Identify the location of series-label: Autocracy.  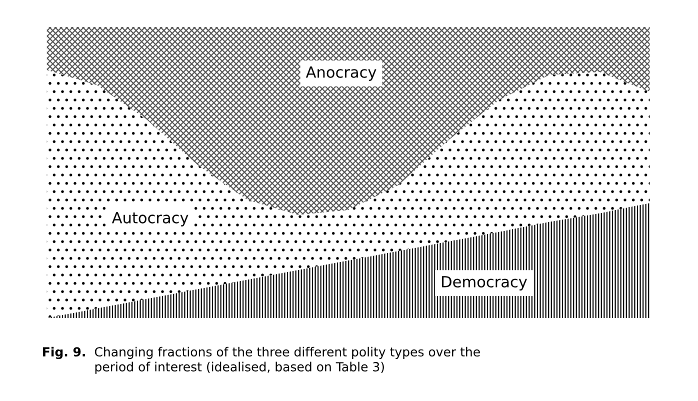
(150, 219).